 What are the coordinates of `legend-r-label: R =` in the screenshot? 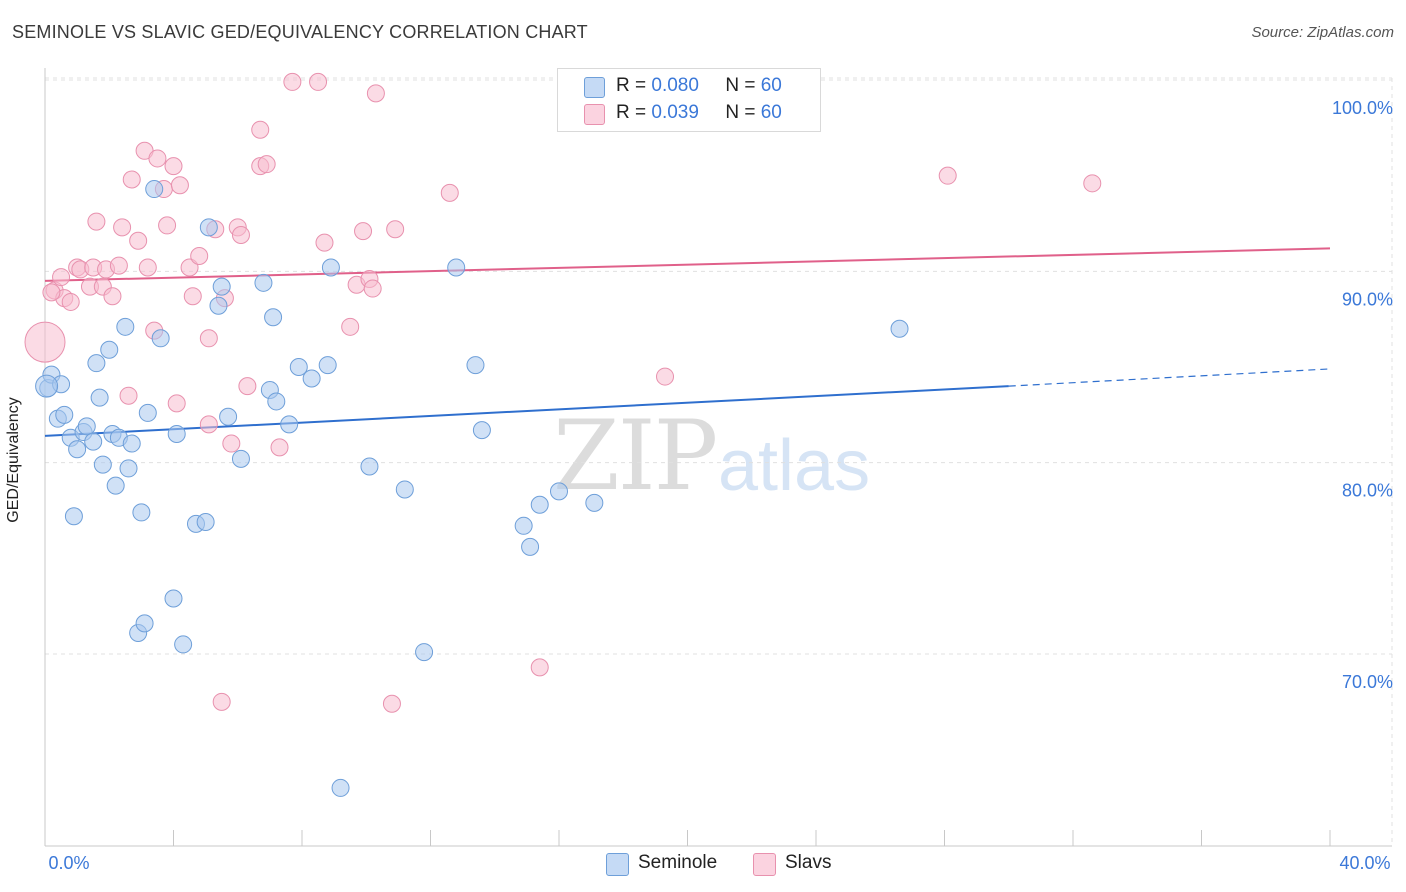 It's located at (631, 112).